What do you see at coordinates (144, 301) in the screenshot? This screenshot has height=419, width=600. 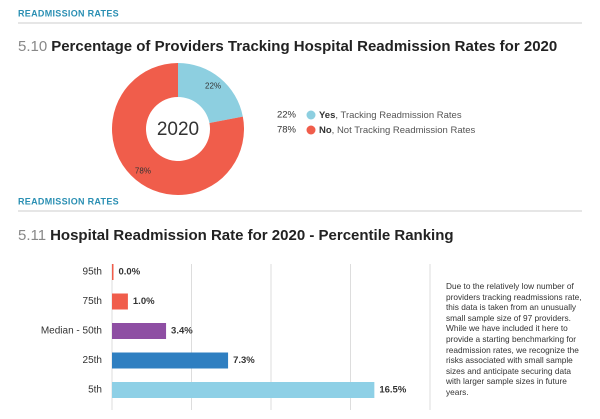 I see `value-label: 1.0%` at bounding box center [144, 301].